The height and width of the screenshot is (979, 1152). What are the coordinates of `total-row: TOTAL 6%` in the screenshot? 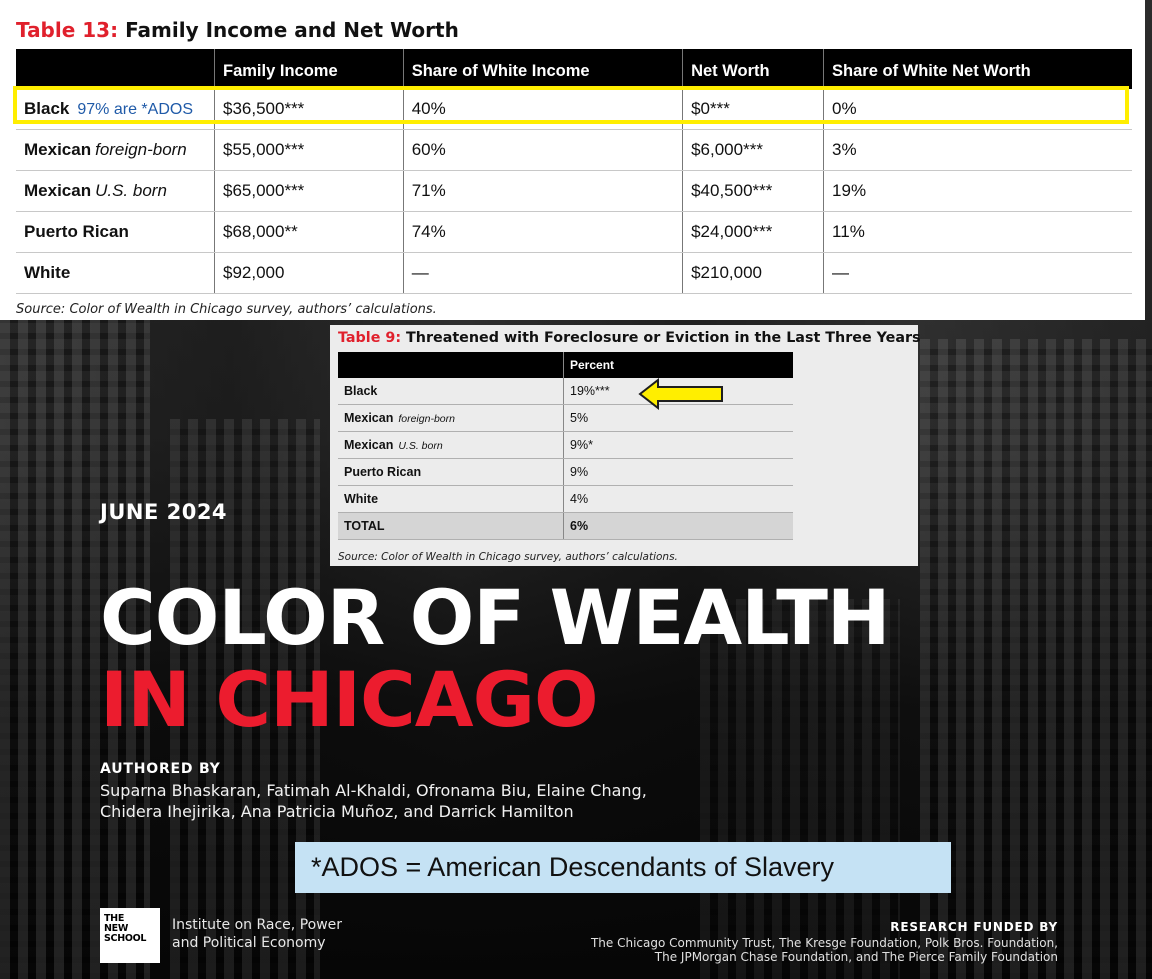 It's located at (565, 526).